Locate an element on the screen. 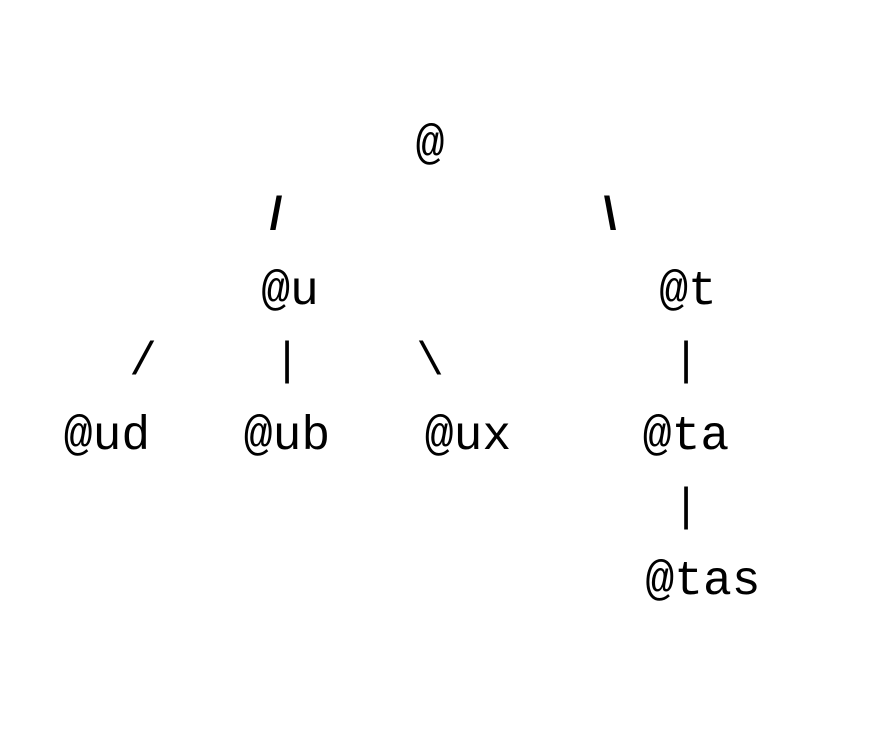  node-u: @u is located at coordinates (290, 292).